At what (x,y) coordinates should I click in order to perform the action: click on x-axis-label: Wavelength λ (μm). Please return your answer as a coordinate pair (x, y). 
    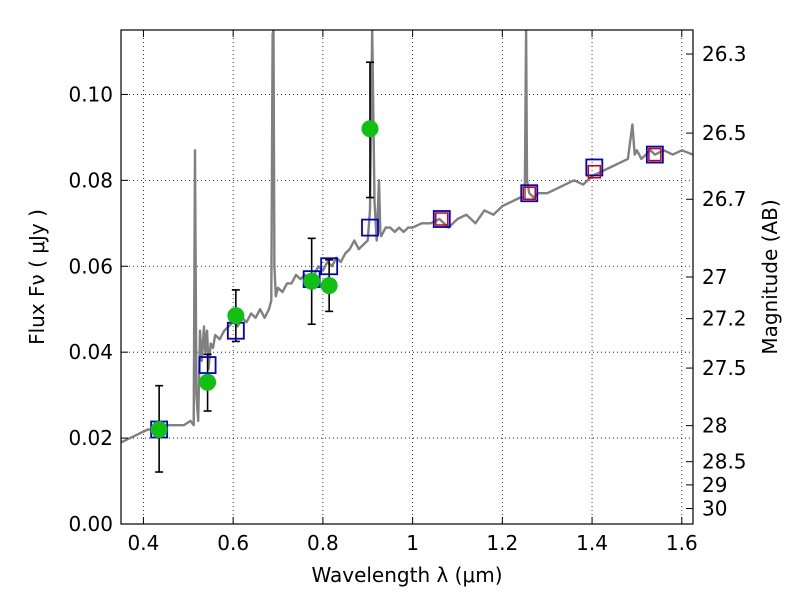
    Looking at the image, I should click on (406, 575).